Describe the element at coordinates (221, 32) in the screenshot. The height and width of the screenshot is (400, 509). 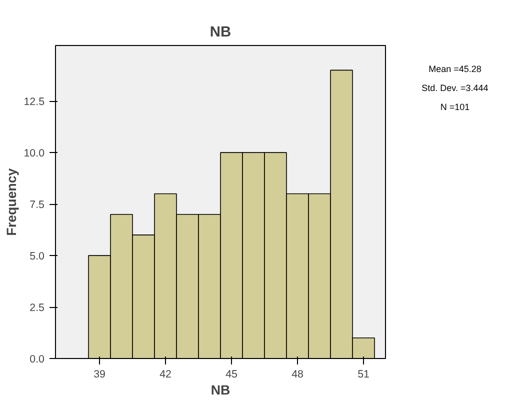
I see `chart-title: NB` at that location.